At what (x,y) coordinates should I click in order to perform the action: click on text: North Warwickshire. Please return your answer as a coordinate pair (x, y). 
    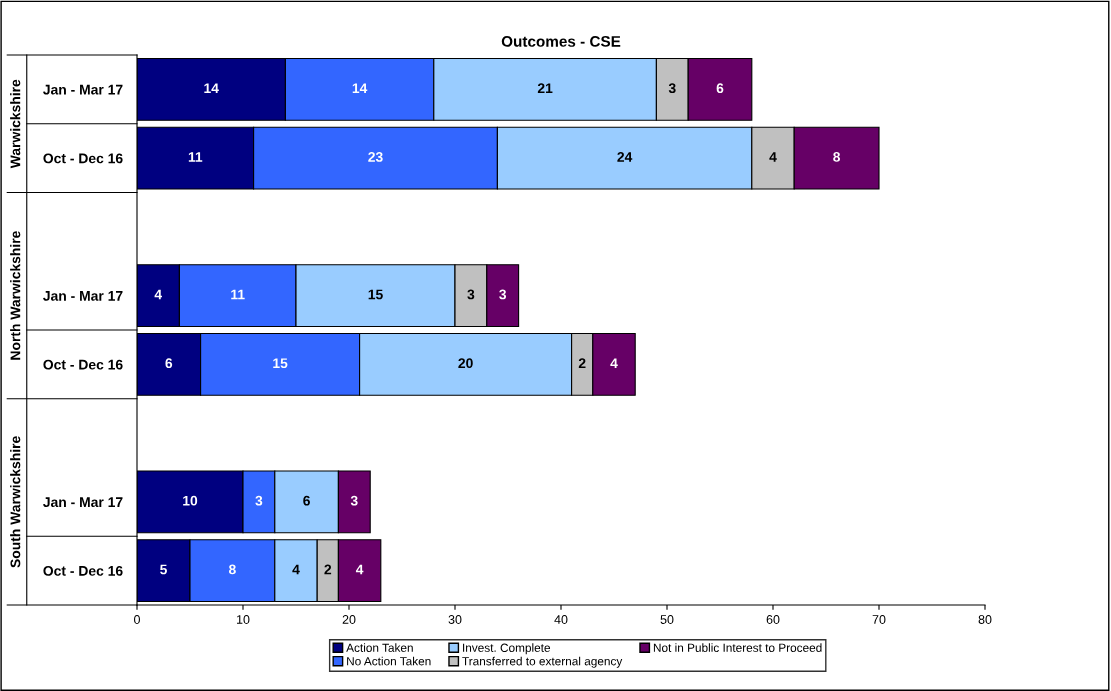
    Looking at the image, I should click on (15, 295).